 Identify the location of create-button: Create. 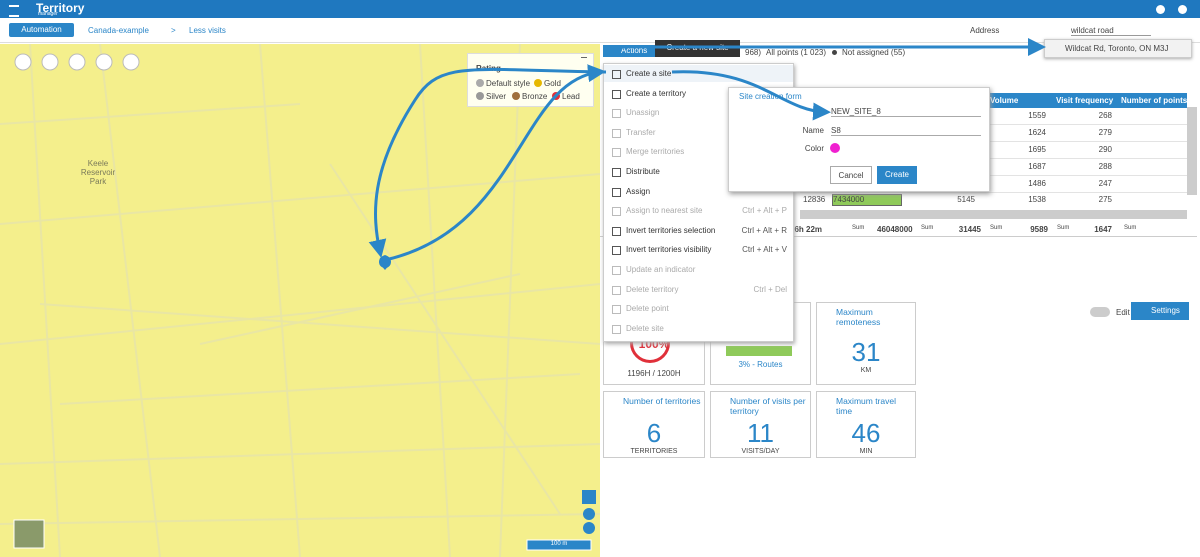
(897, 175).